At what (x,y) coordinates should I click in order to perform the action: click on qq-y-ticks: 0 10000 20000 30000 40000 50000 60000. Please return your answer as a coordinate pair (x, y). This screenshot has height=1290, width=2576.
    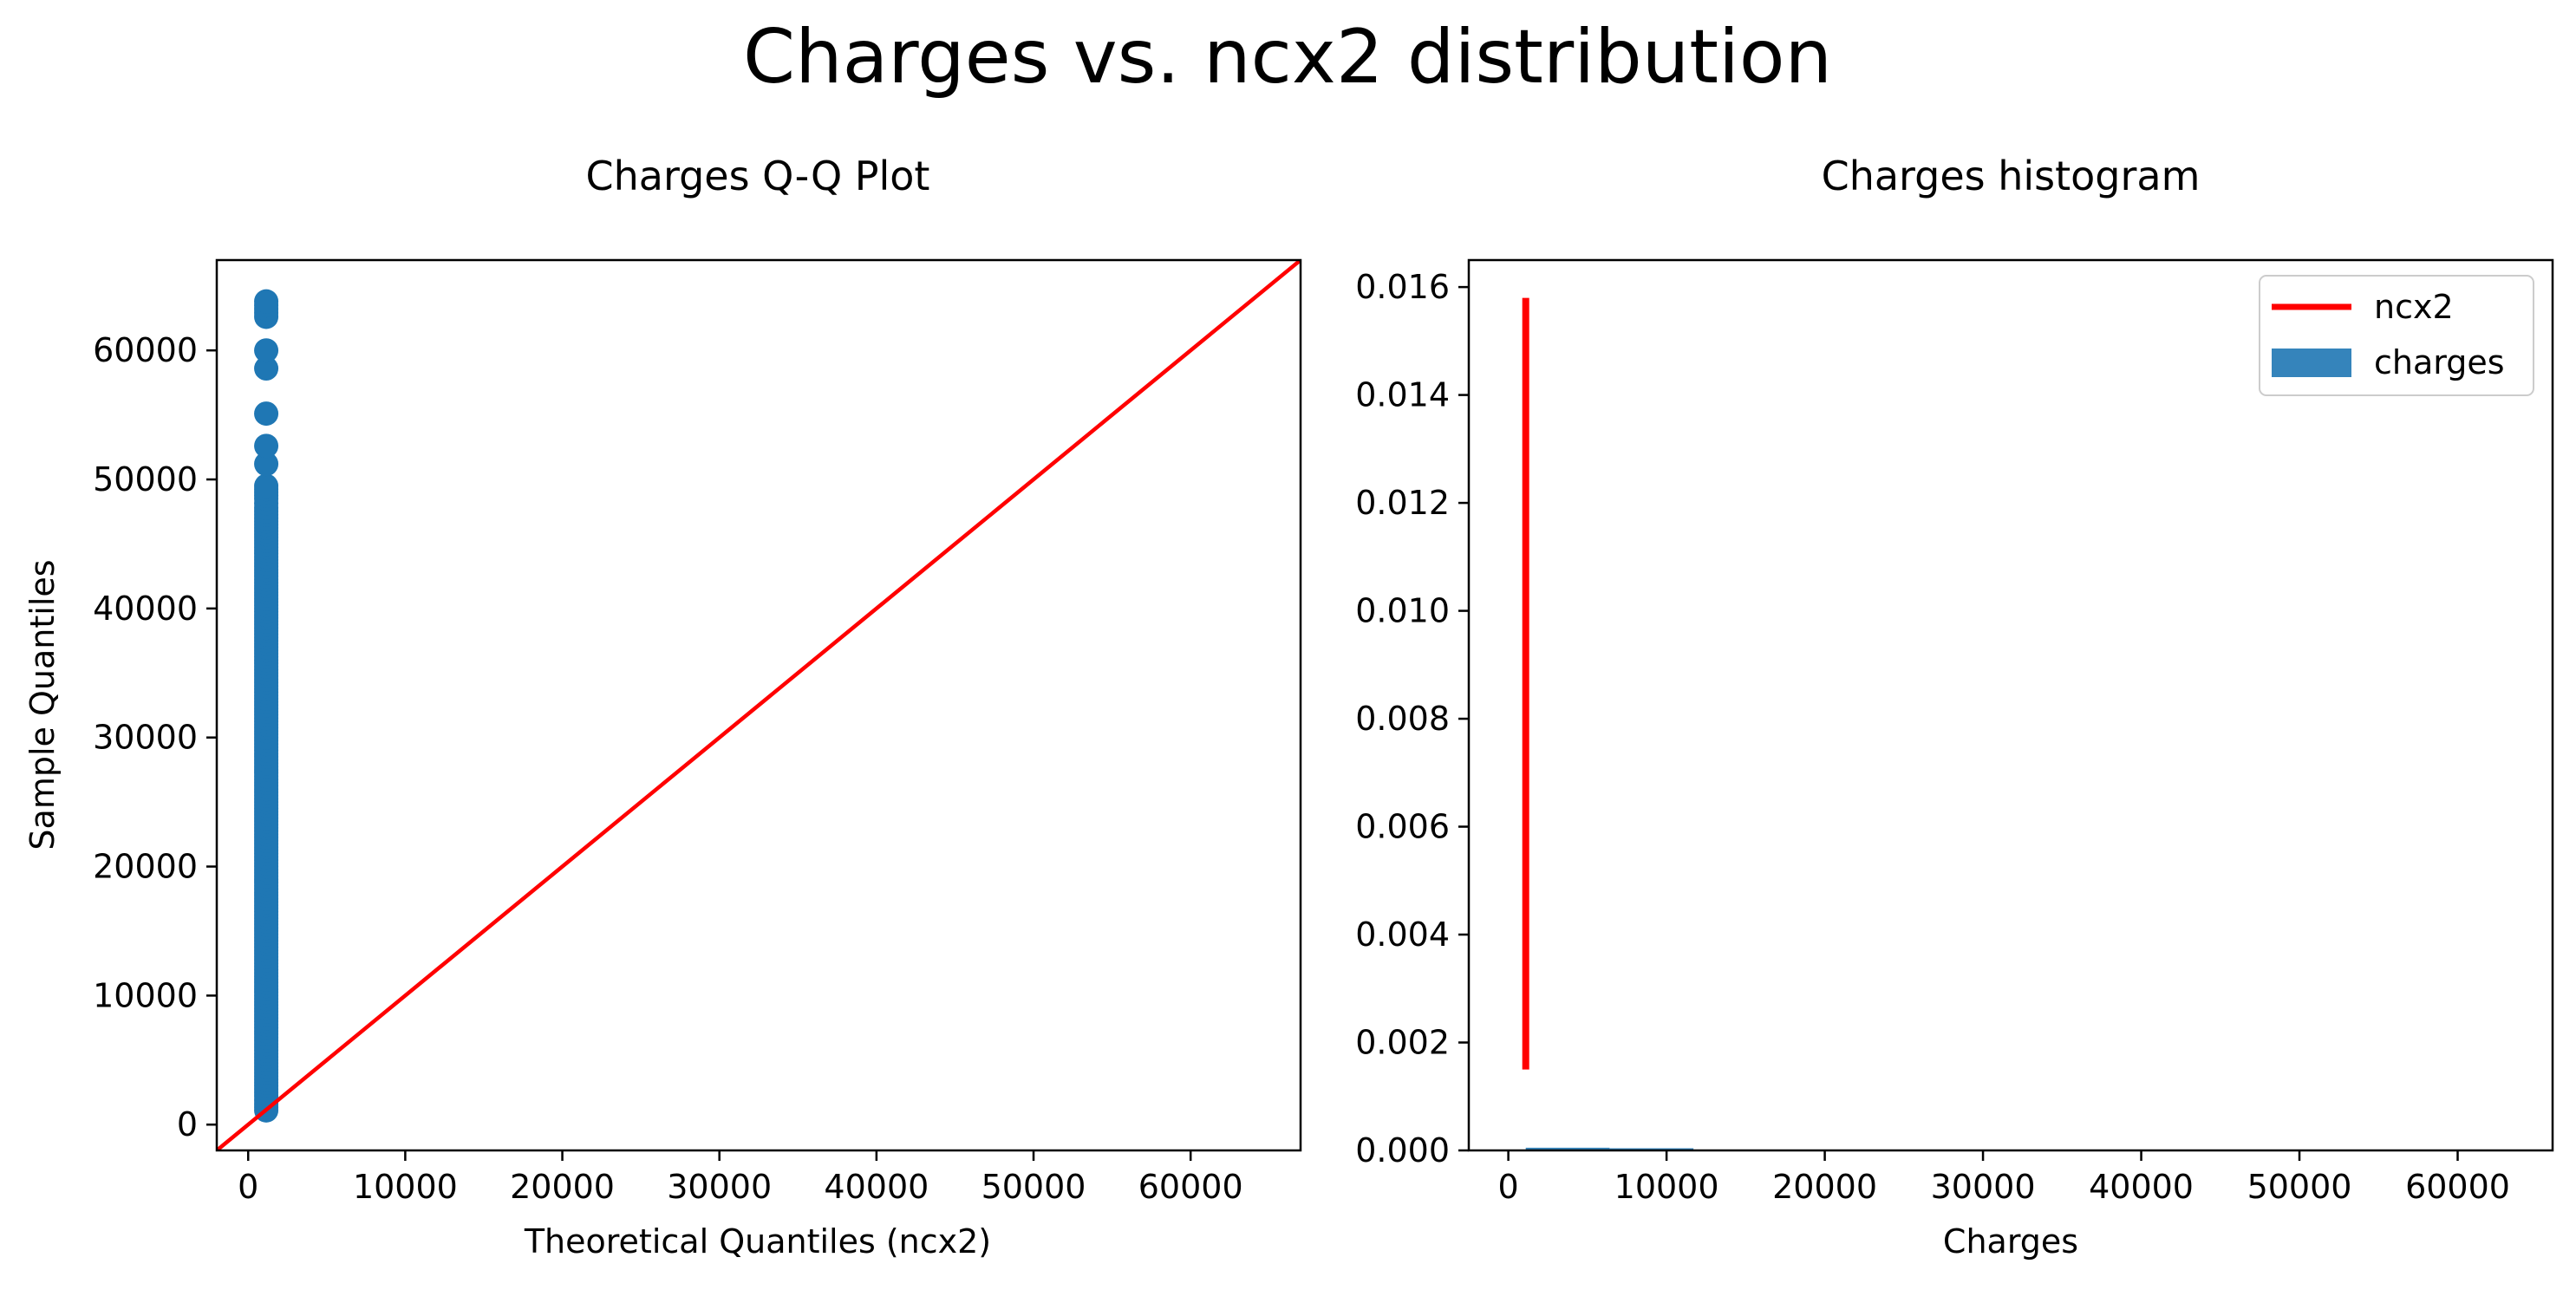
    Looking at the image, I should click on (155, 737).